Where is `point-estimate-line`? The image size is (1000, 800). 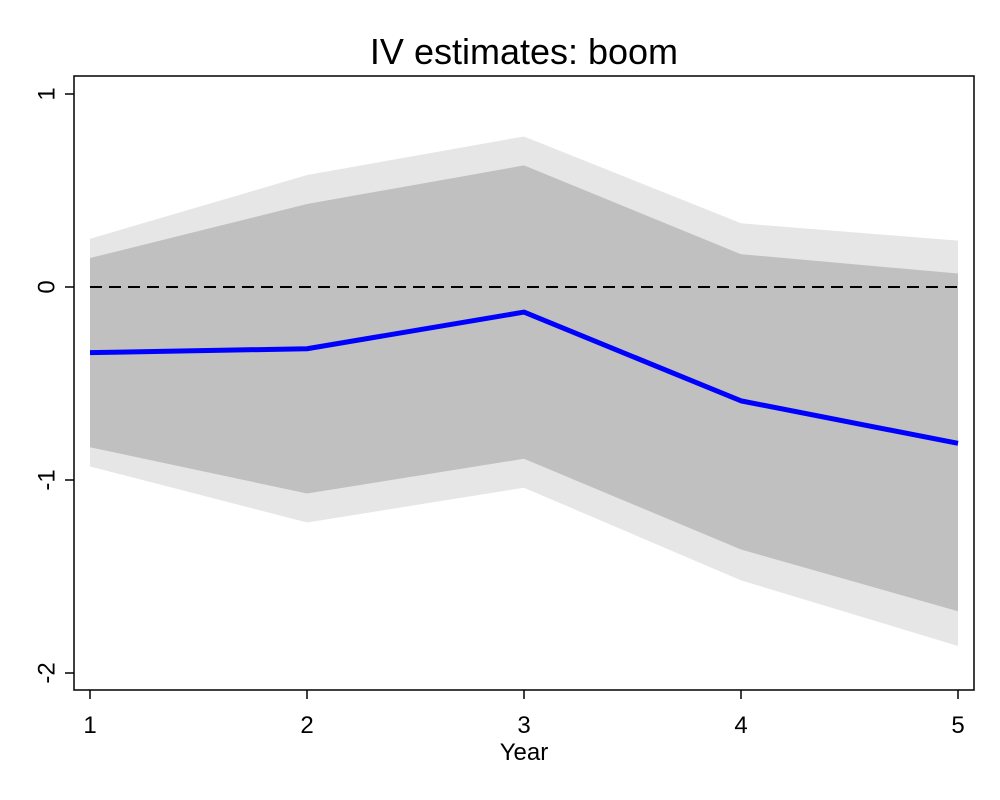
point-estimate-line is located at coordinates (524, 377).